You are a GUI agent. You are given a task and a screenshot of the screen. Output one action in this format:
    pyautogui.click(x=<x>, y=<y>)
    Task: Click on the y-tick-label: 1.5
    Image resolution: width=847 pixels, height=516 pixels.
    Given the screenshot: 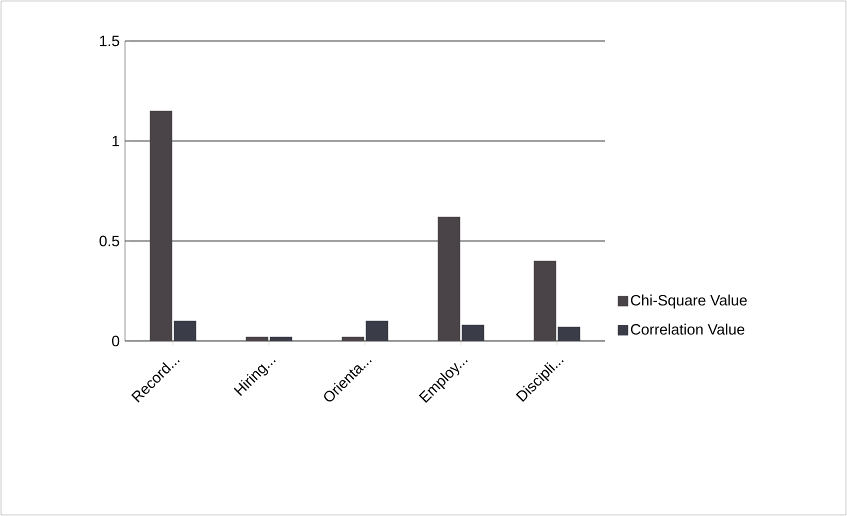 What is the action you would take?
    pyautogui.click(x=110, y=41)
    